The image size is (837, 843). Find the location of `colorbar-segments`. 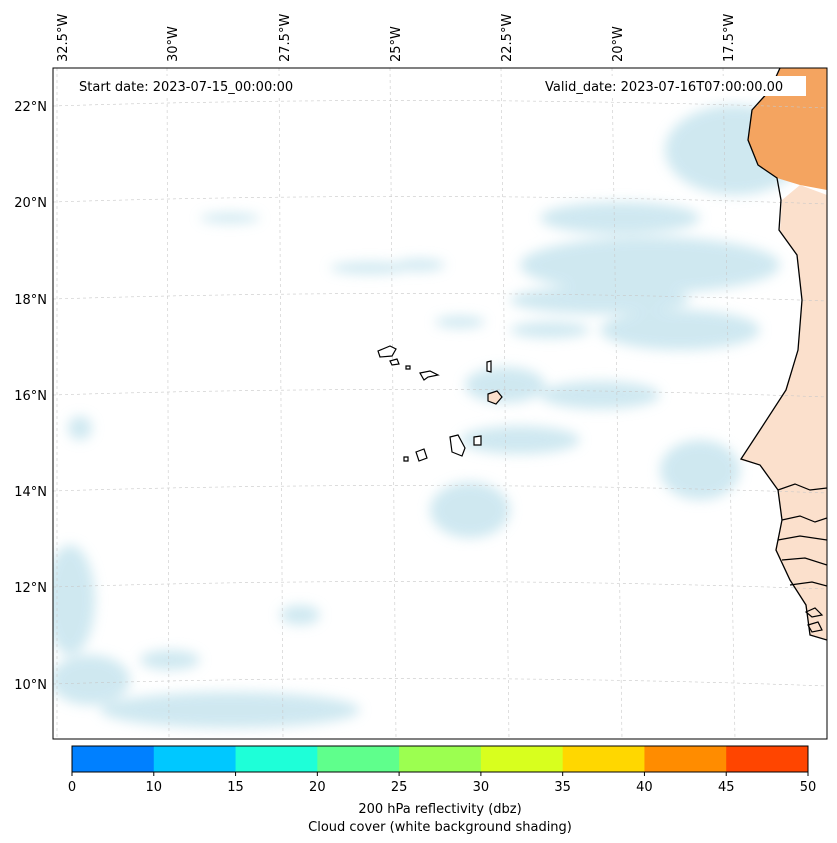

colorbar-segments is located at coordinates (440, 759).